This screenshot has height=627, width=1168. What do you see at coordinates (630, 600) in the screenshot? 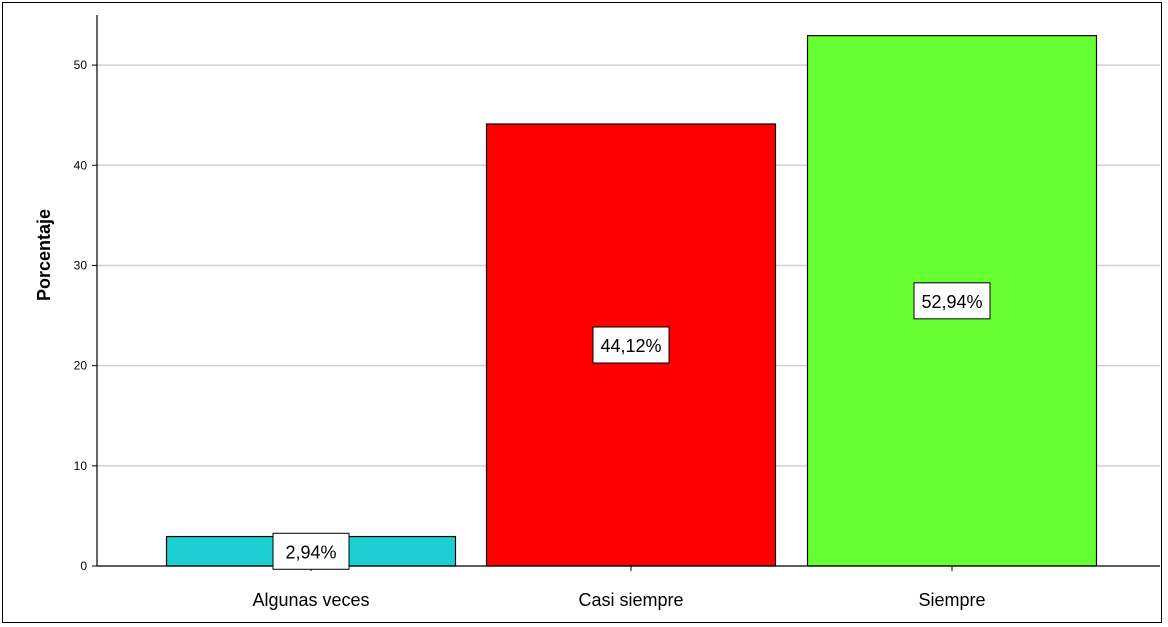
I see `x-tick-label: Casi siempre` at bounding box center [630, 600].